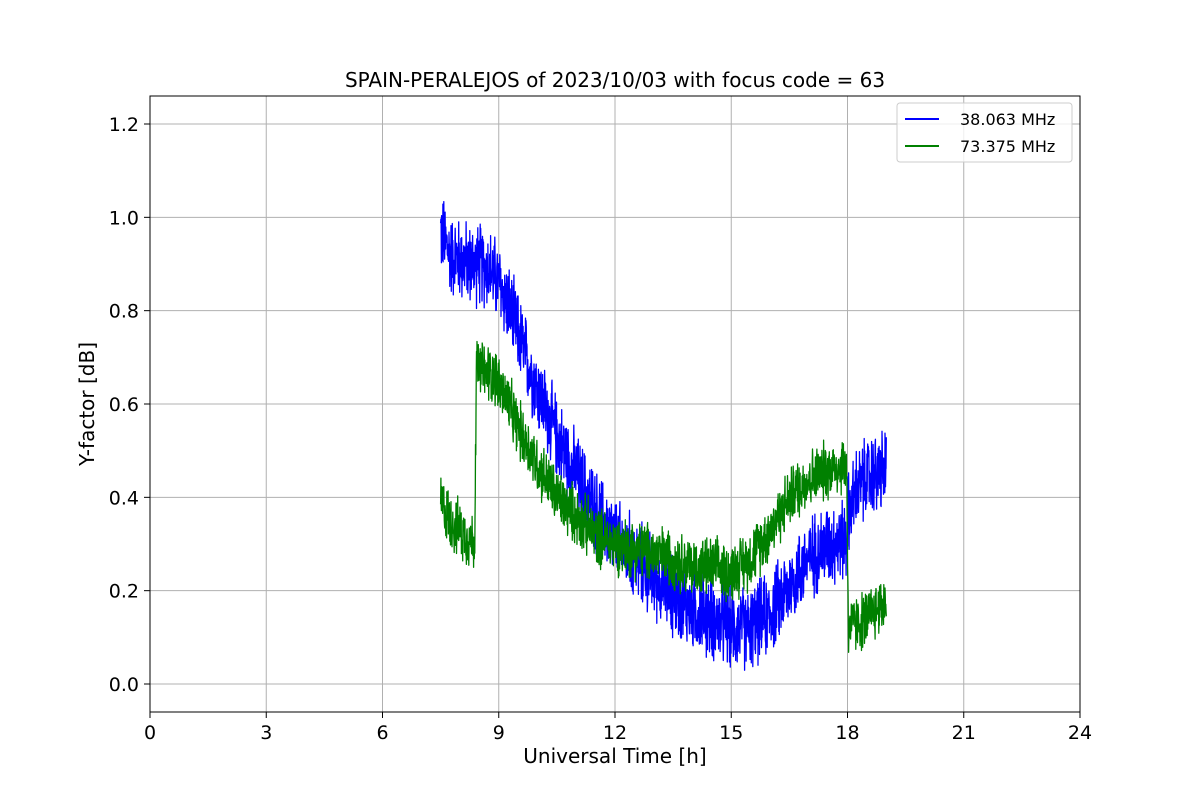 This screenshot has width=1200, height=800. What do you see at coordinates (382, 733) in the screenshot?
I see `x-tick-label: 6` at bounding box center [382, 733].